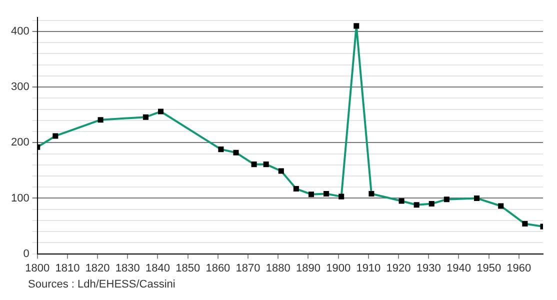 The image size is (557, 300). Describe the element at coordinates (428, 268) in the screenshot. I see `x-tick-label: 1930` at that location.